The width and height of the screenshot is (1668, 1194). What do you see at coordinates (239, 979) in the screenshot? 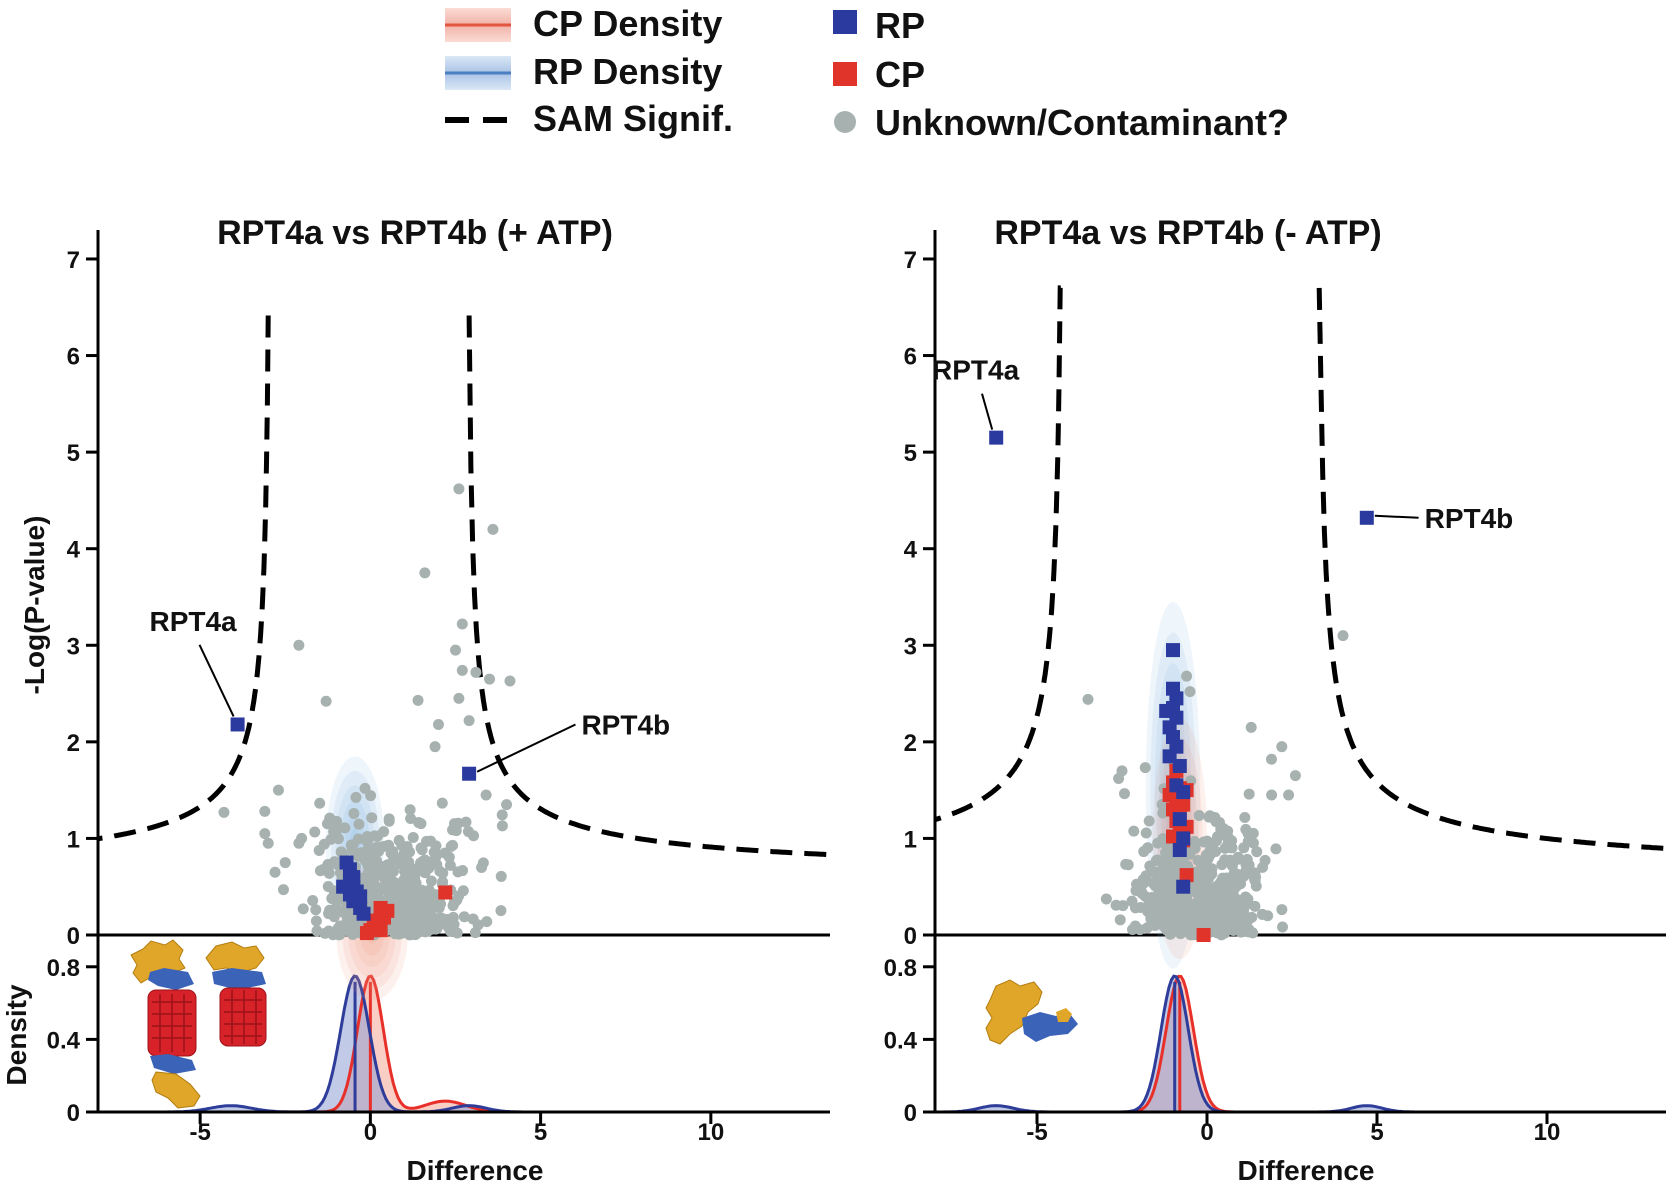
I see `structure2-base` at bounding box center [239, 979].